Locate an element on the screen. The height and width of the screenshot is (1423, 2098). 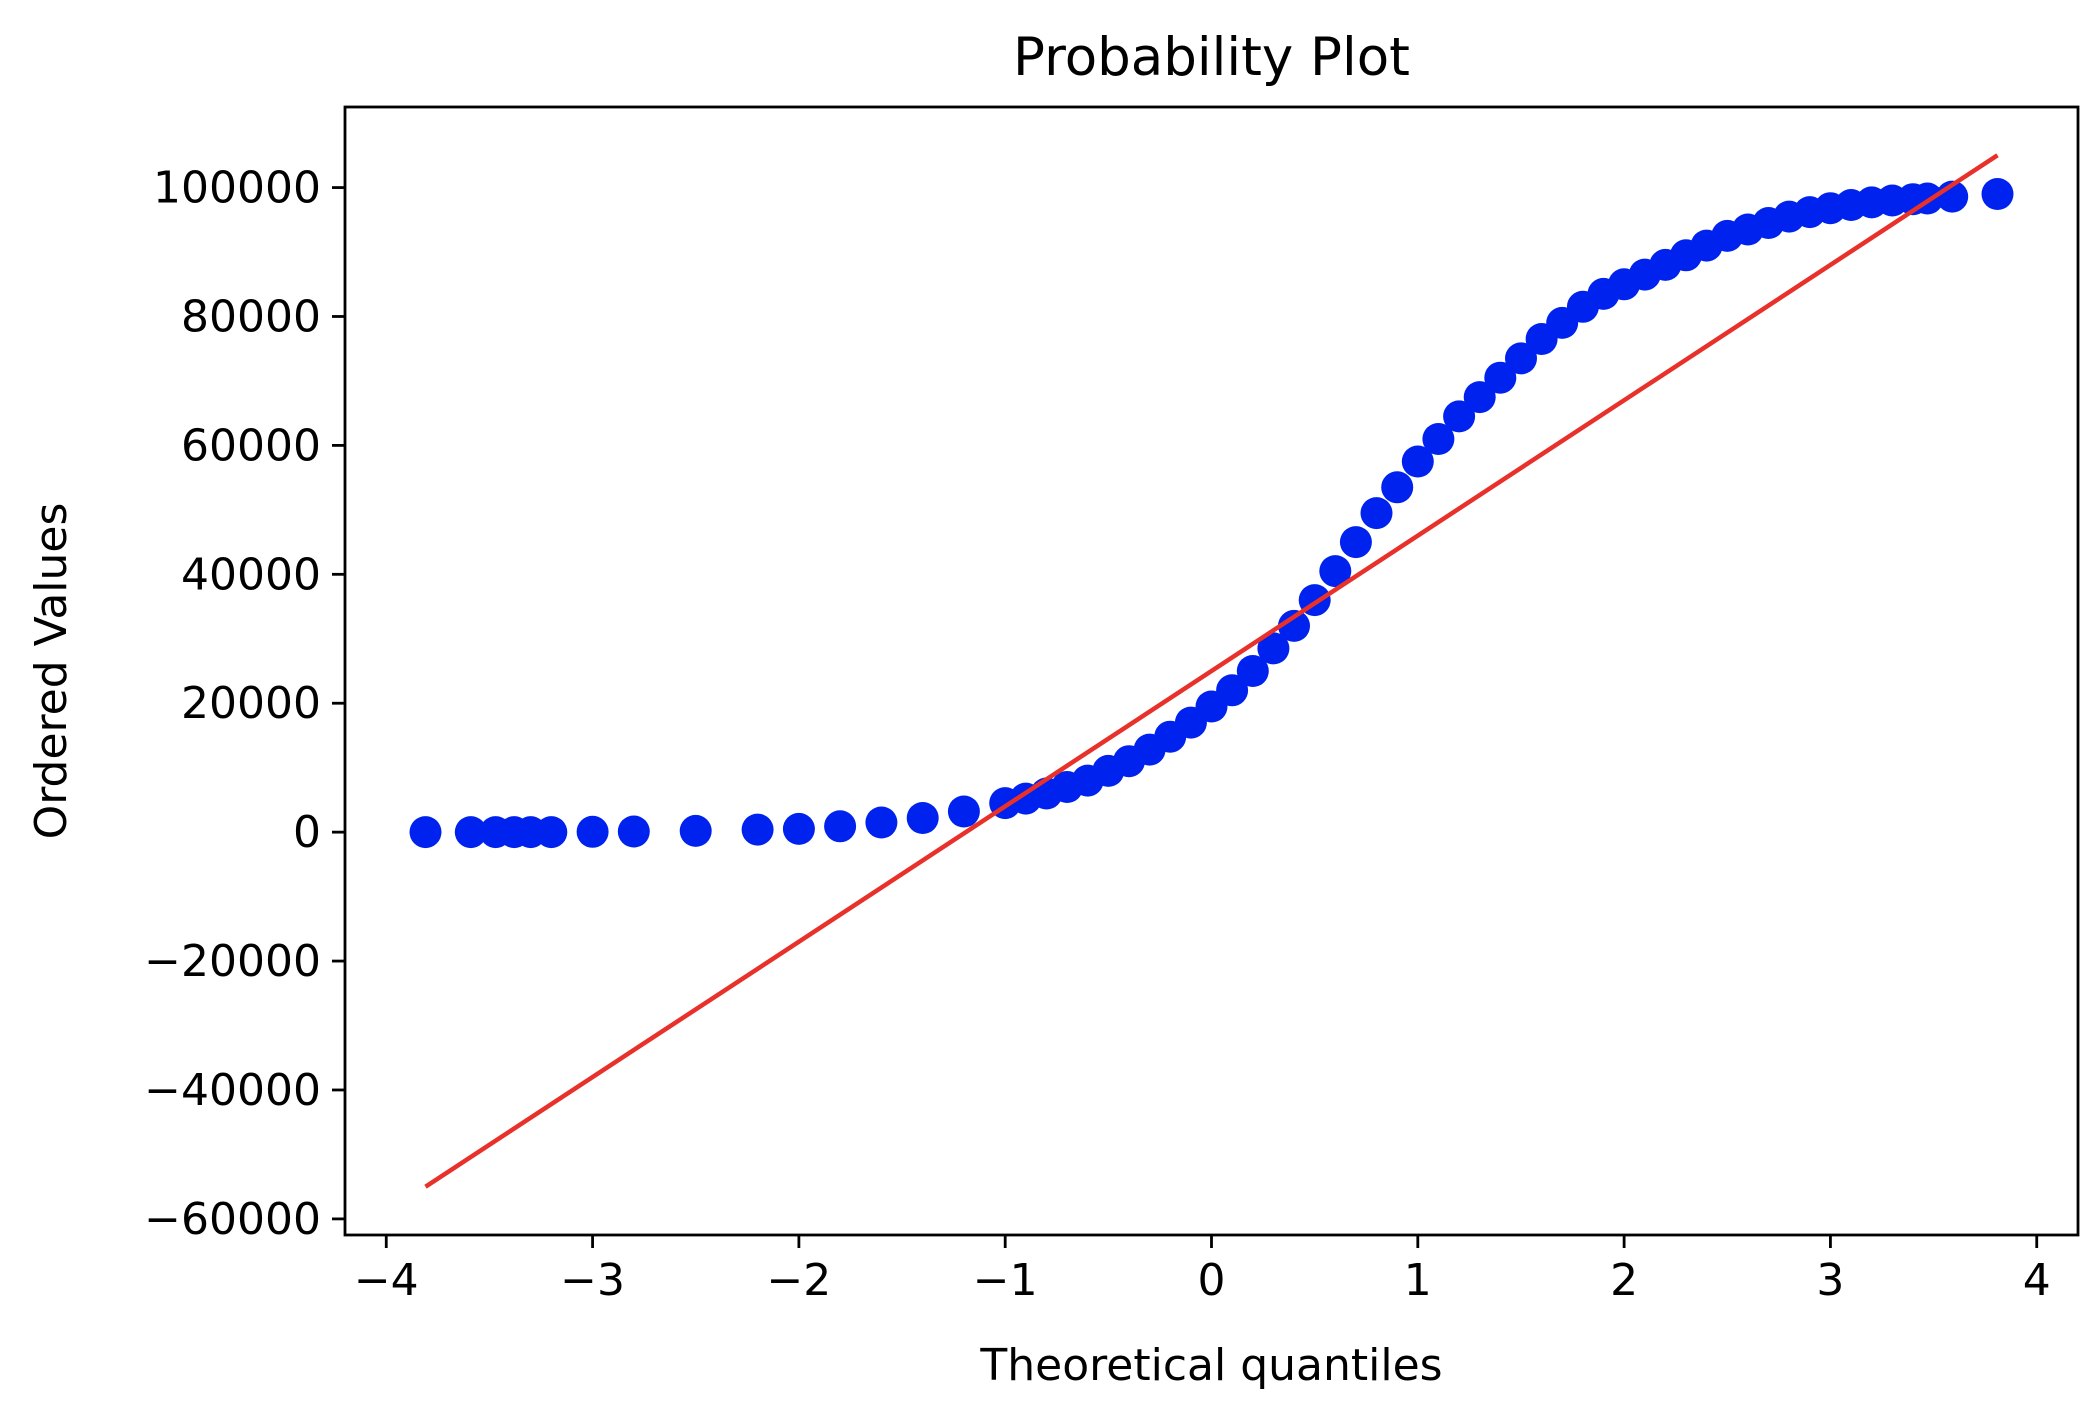
x-tick-label: −3 is located at coordinates (592, 1280).